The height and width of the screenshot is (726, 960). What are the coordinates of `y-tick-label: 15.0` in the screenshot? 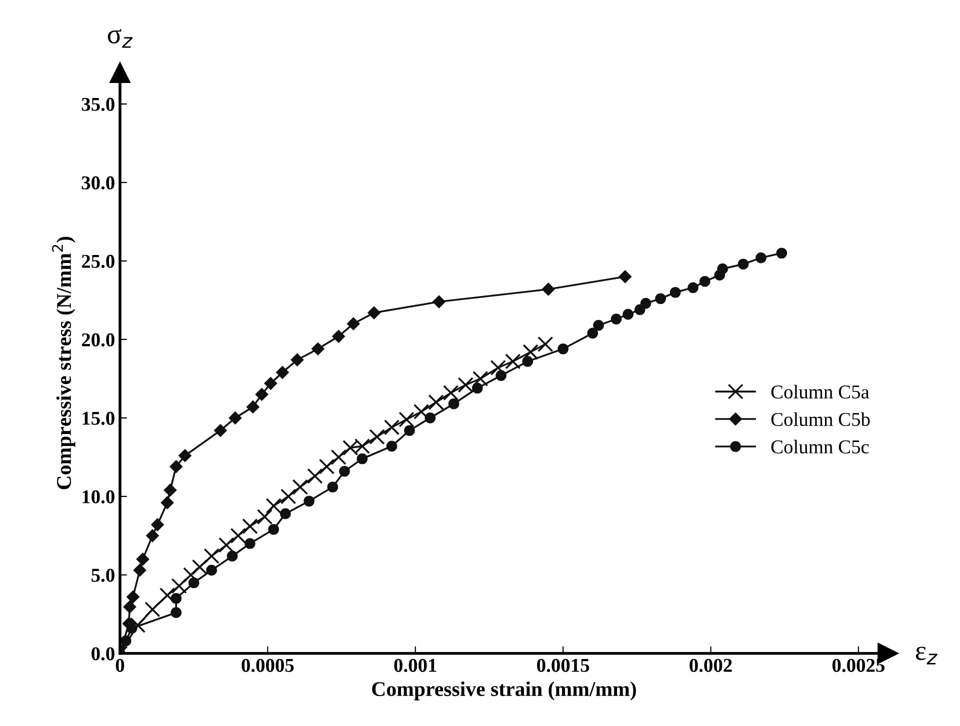 It's located at (98, 418).